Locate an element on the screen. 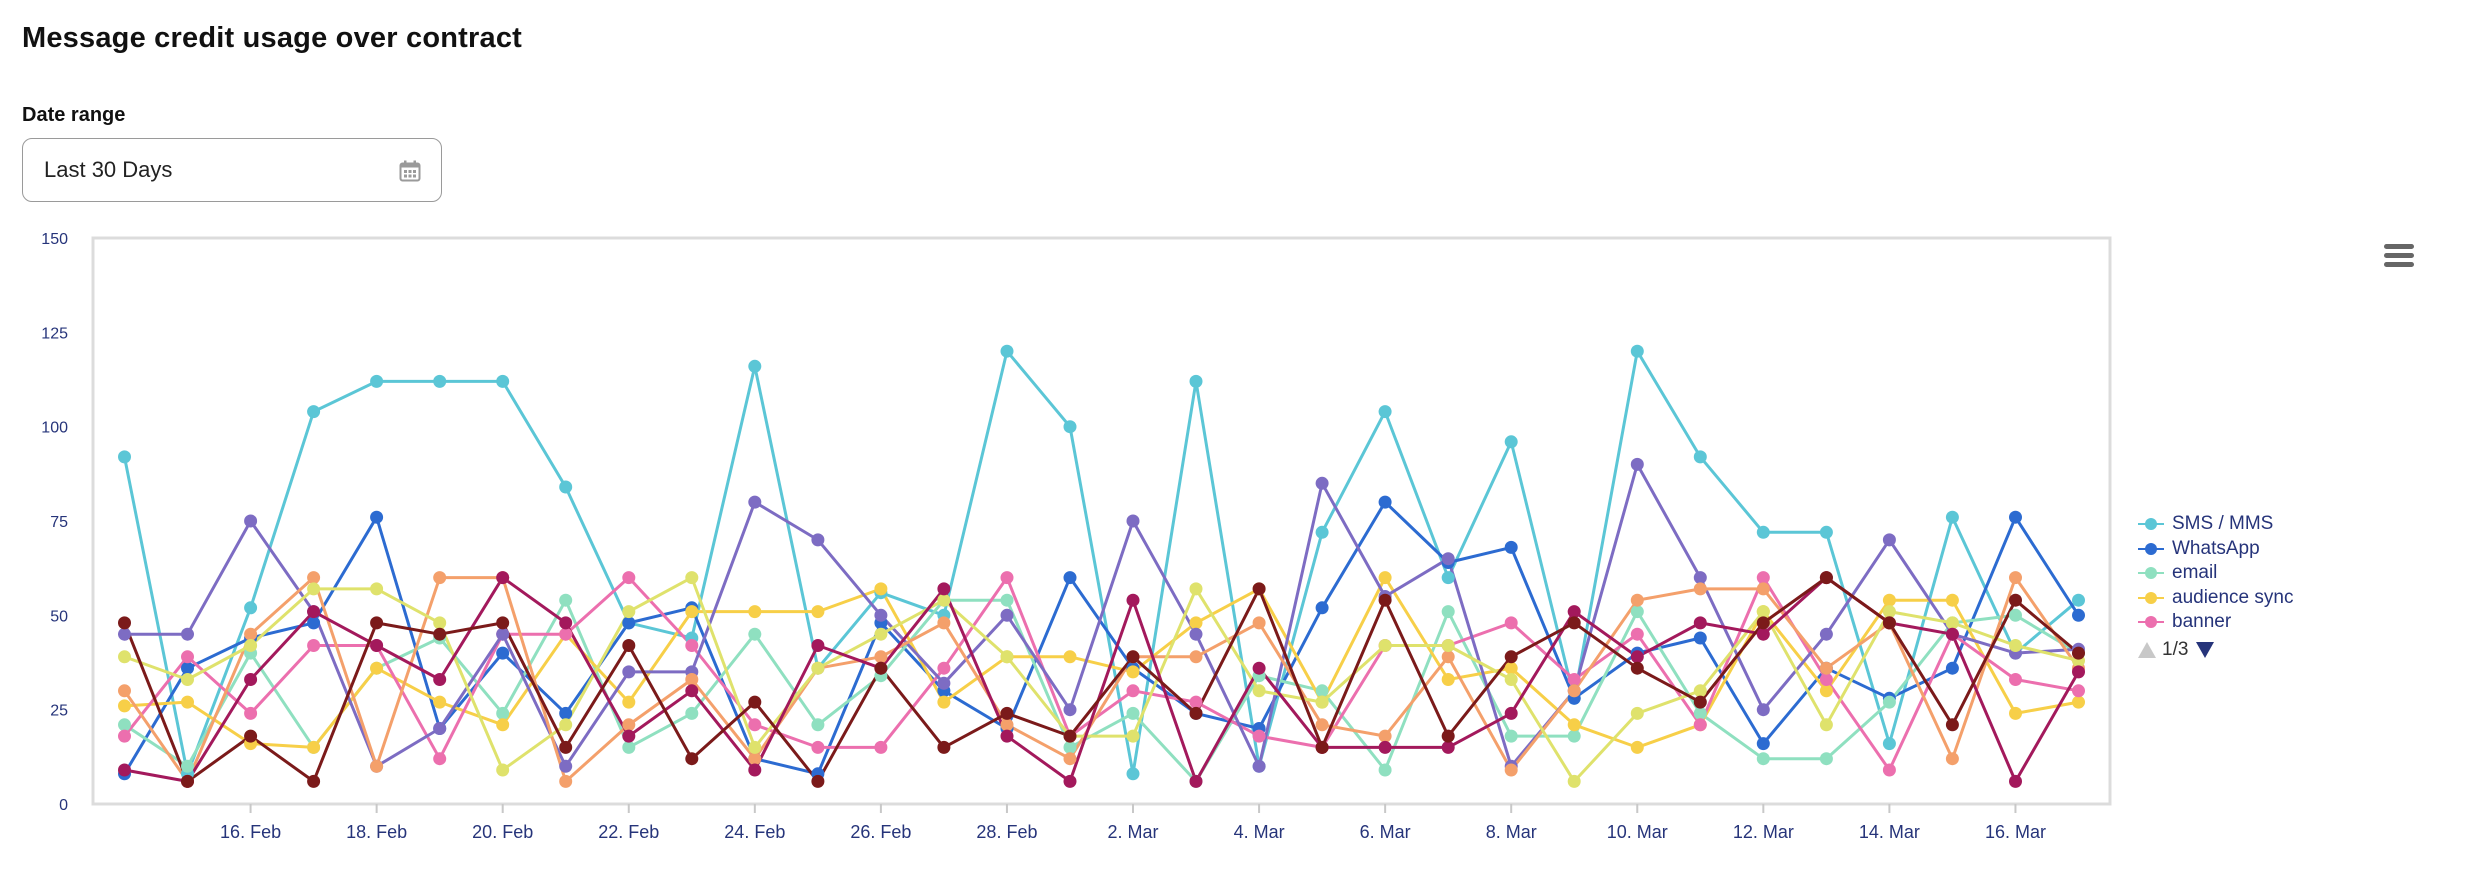  legend-prev-page-icon is located at coordinates (2147, 649).